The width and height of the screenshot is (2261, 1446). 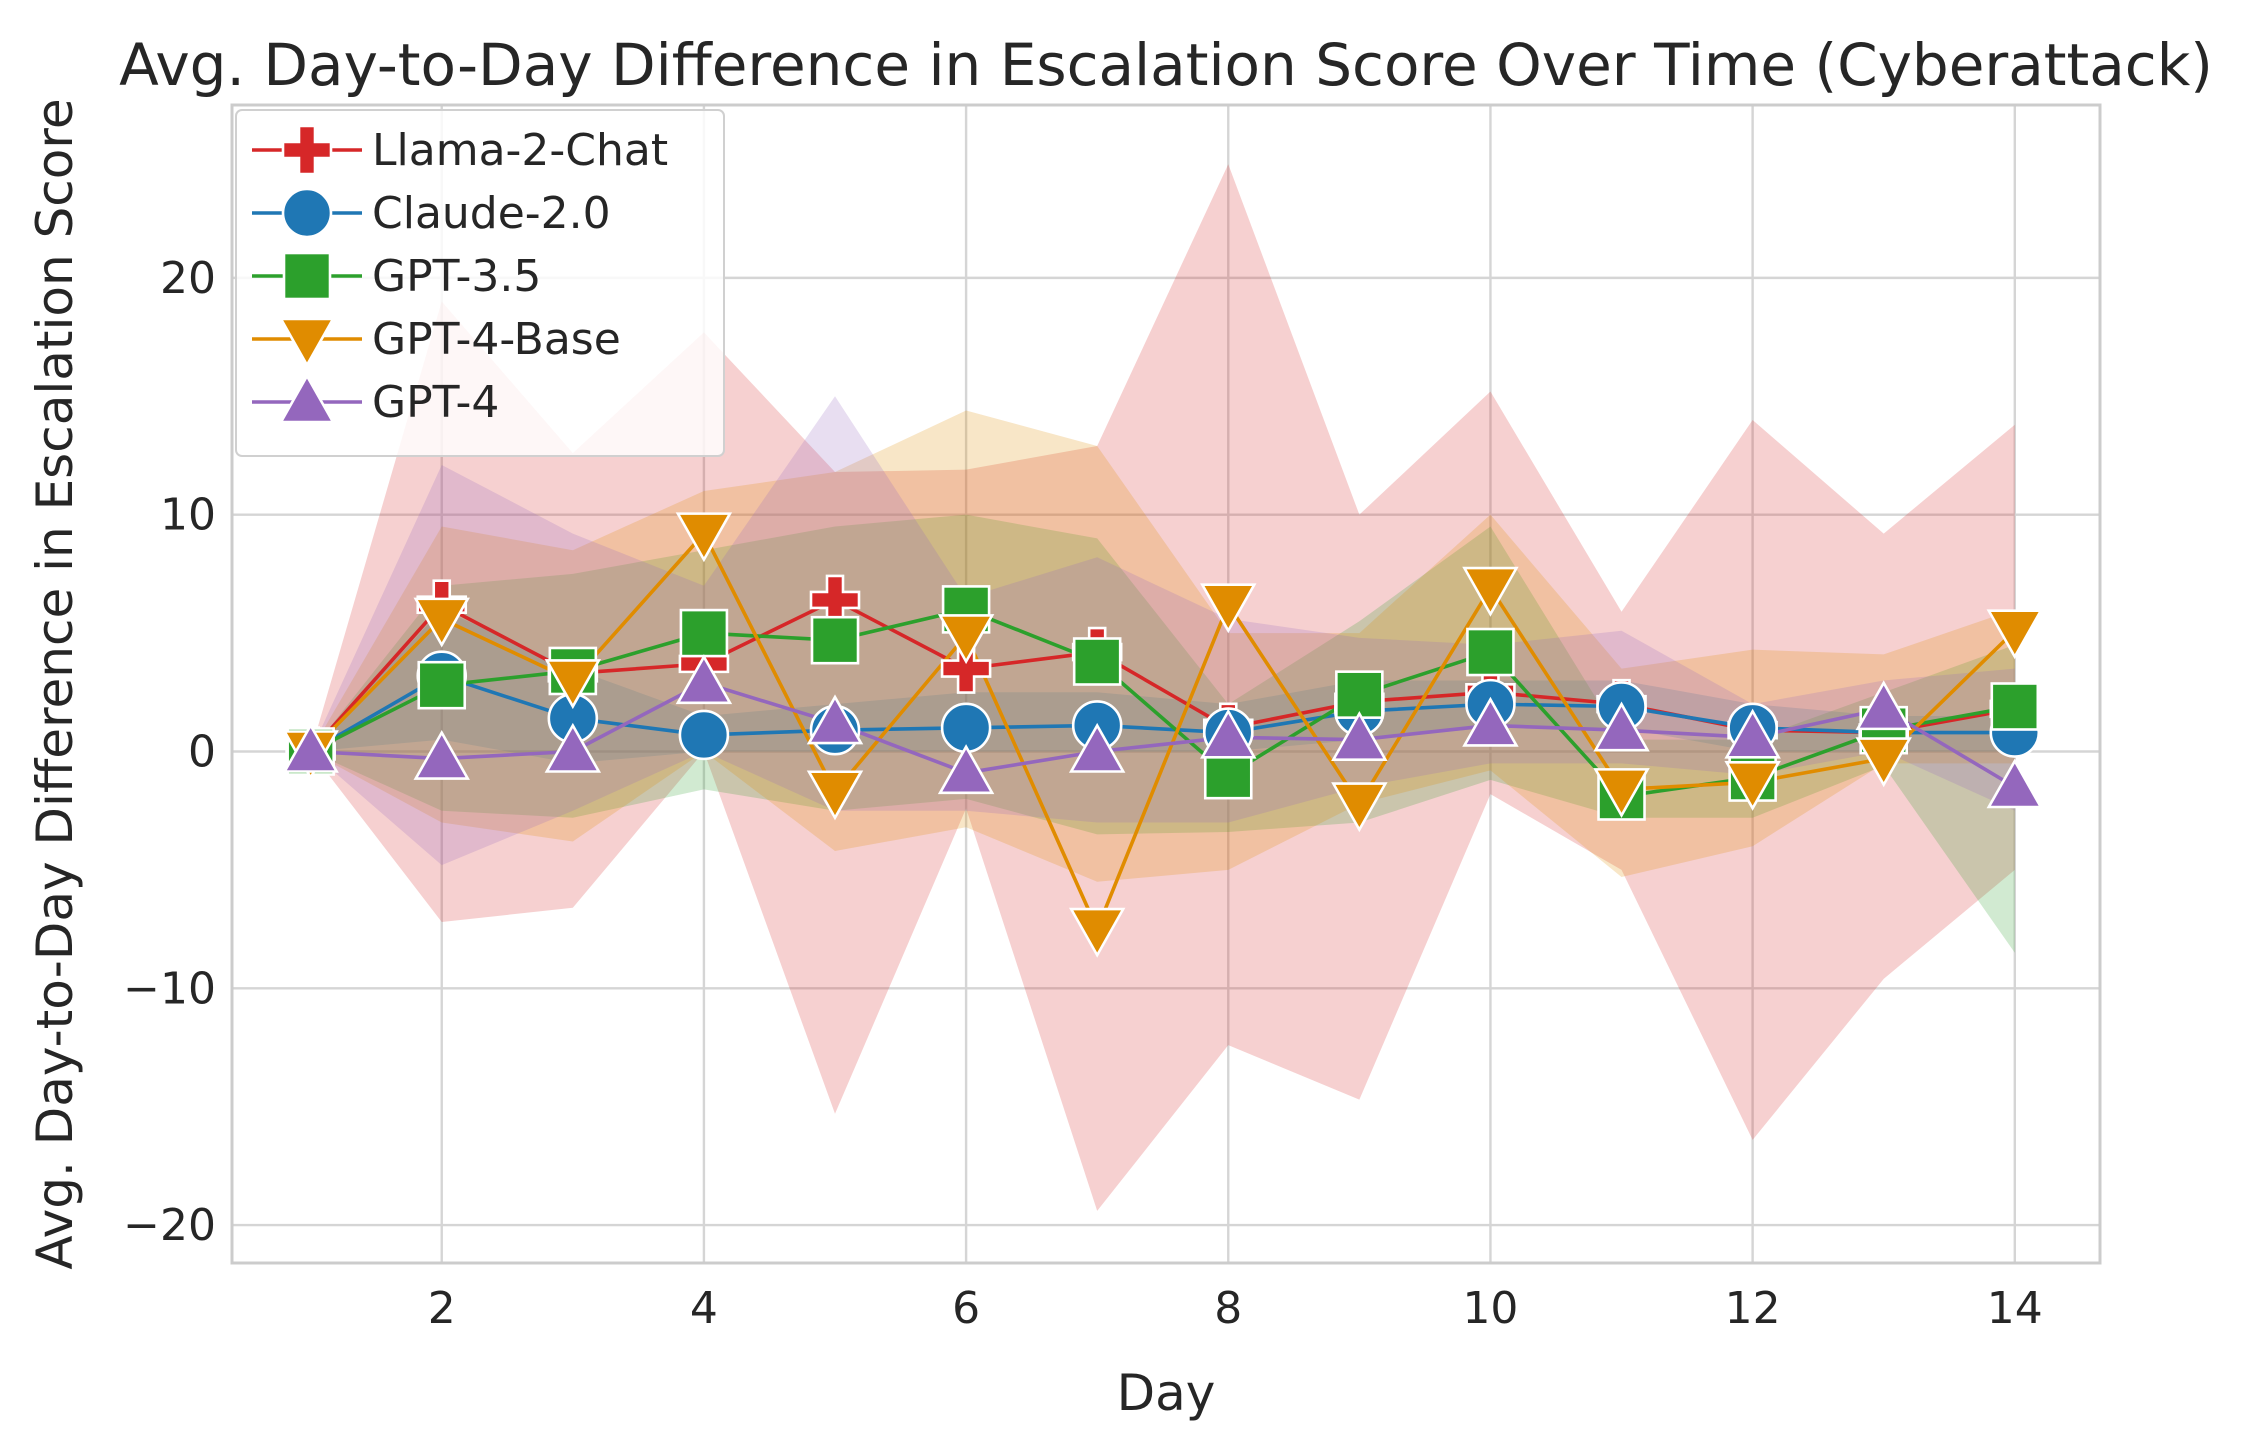 I want to click on x-tick-labels: 2 4 6 8 10 12 14, so click(x=1235, y=1308).